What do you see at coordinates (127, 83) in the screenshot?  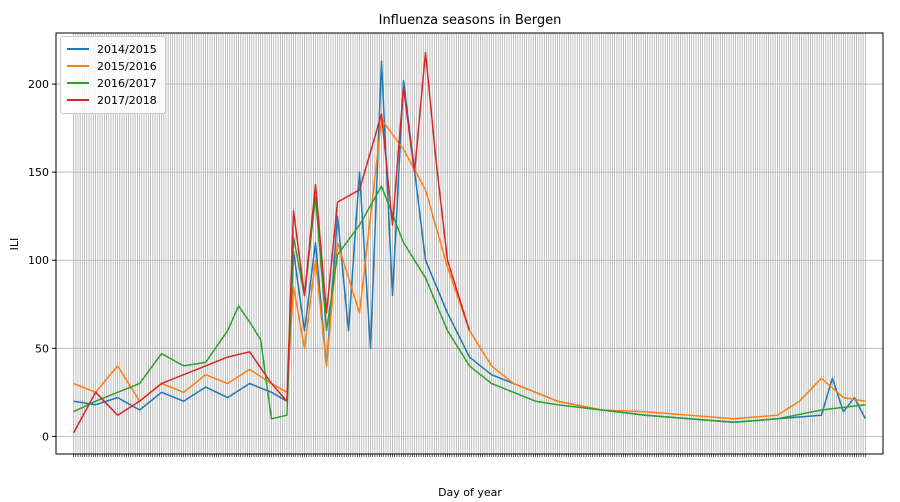 I see `legend-label: 2016/2017` at bounding box center [127, 83].